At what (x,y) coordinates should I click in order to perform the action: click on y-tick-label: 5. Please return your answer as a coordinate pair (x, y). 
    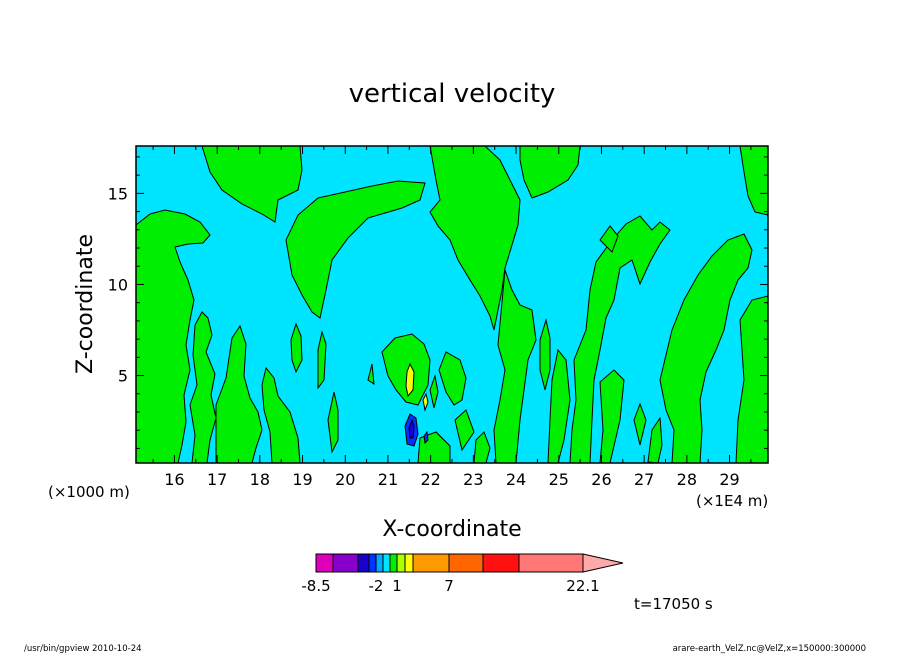
    Looking at the image, I should click on (123, 376).